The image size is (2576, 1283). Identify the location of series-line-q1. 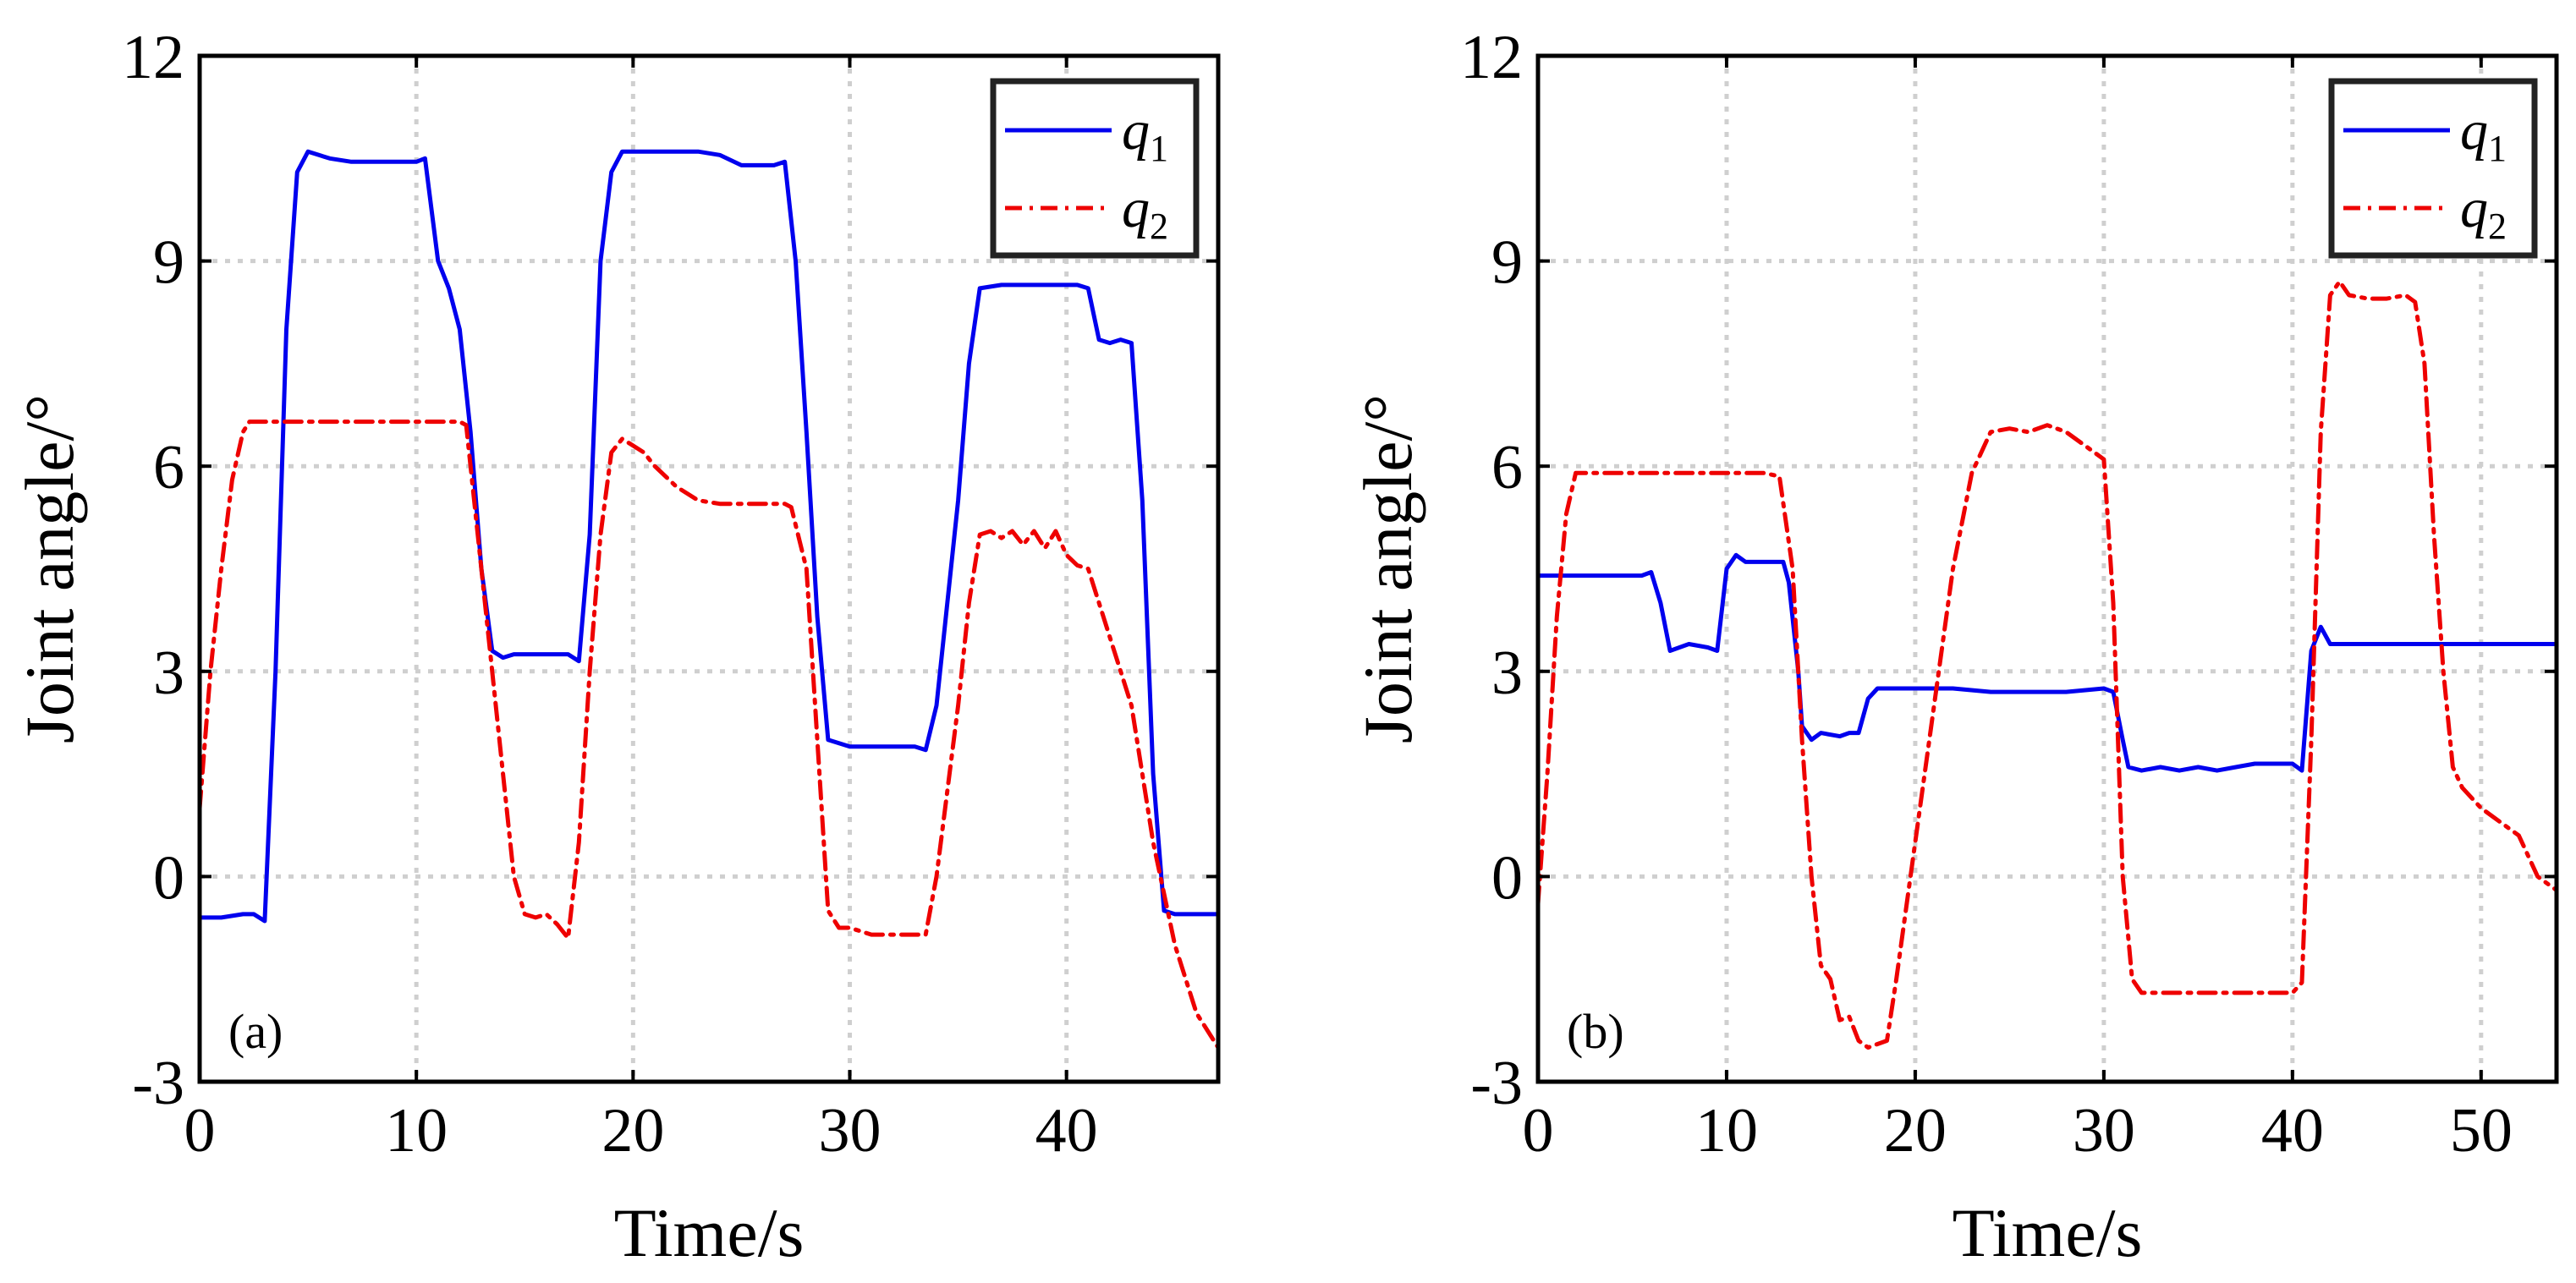
(2047, 662).